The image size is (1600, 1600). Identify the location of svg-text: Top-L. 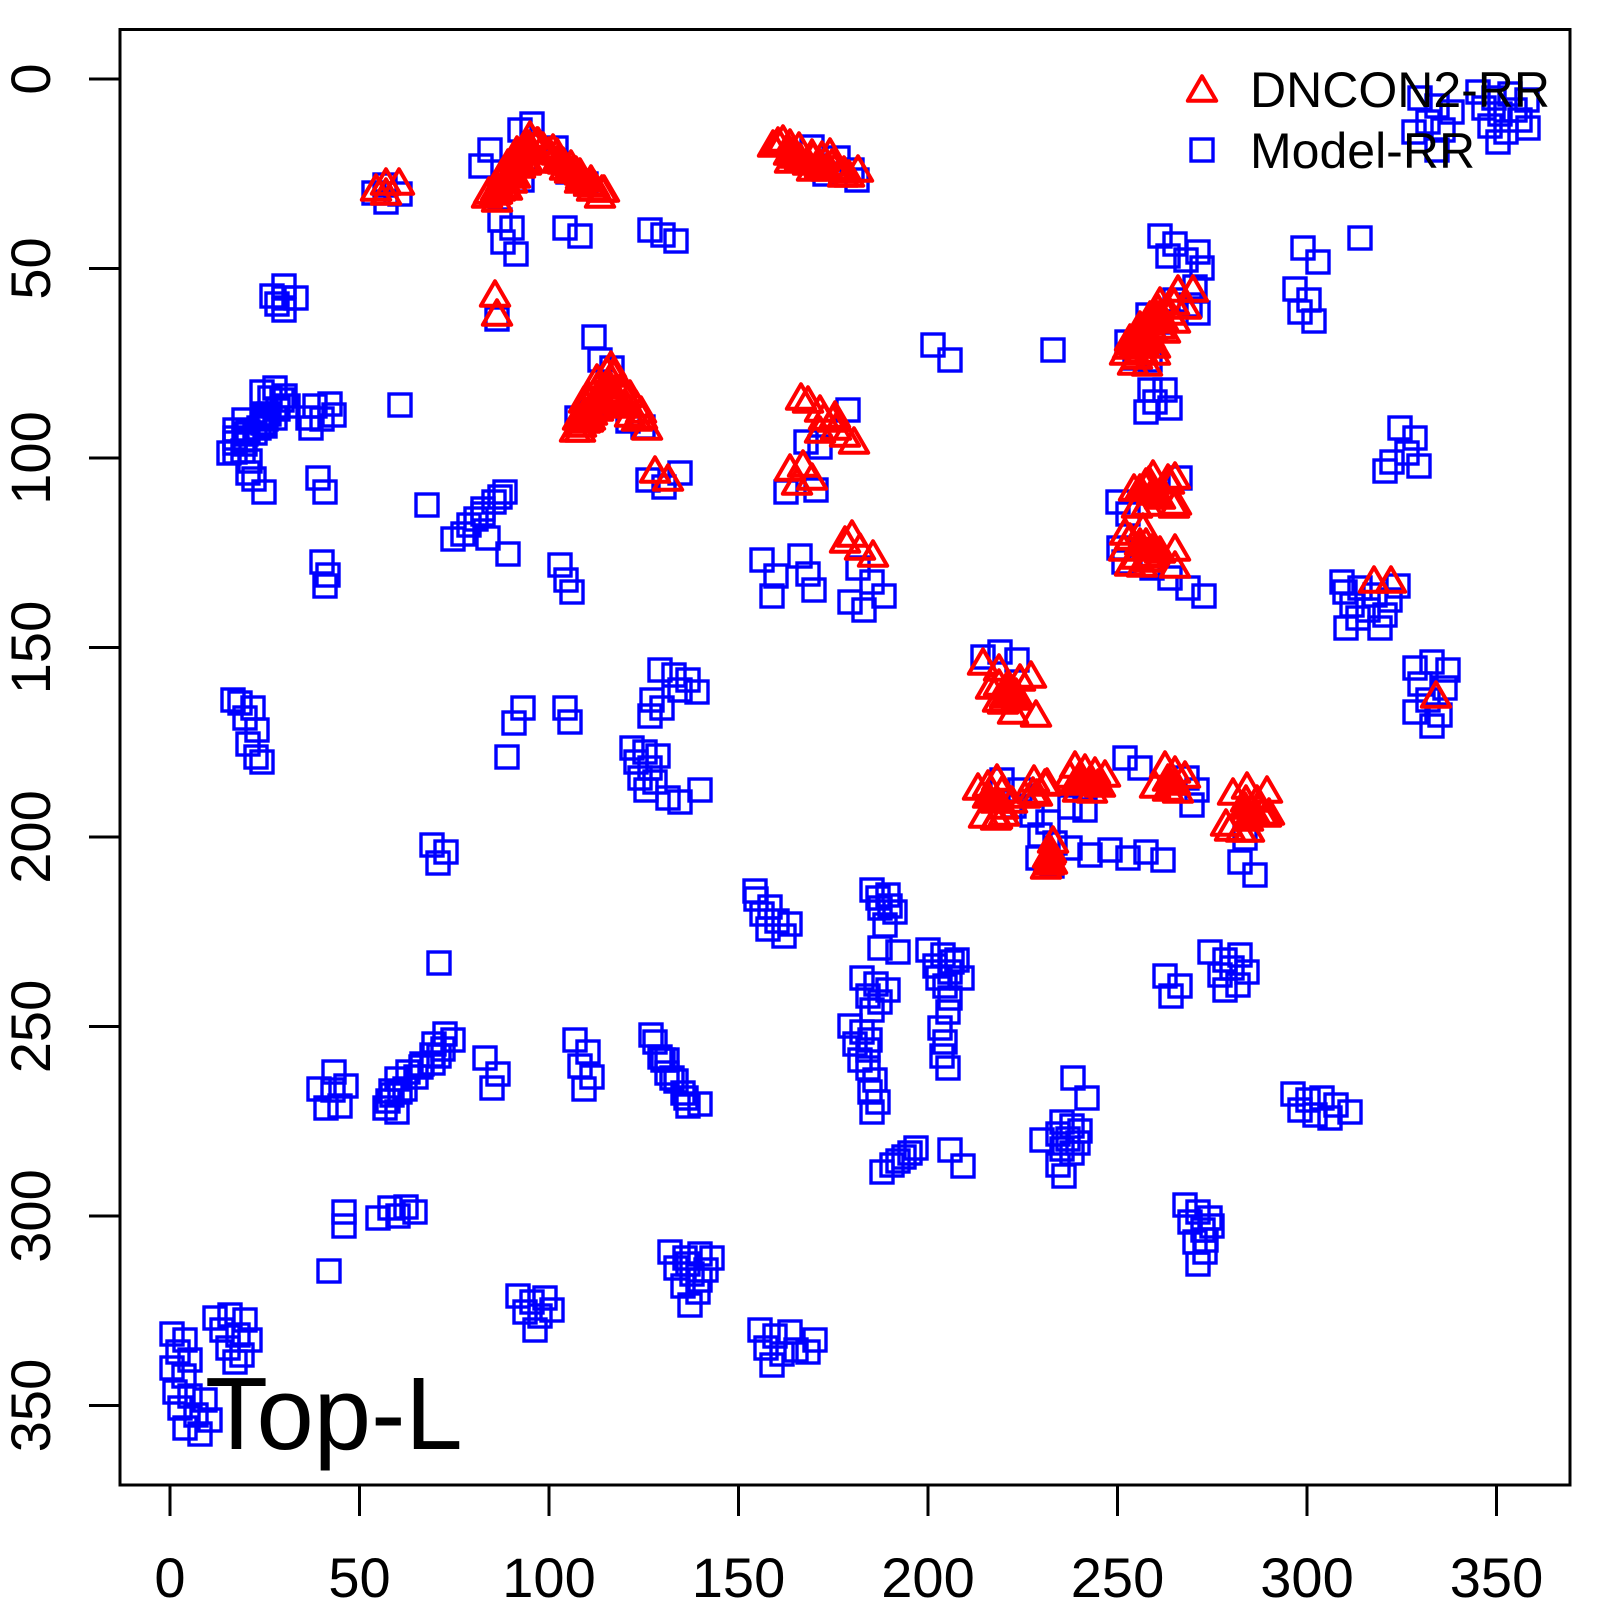
(334, 1413).